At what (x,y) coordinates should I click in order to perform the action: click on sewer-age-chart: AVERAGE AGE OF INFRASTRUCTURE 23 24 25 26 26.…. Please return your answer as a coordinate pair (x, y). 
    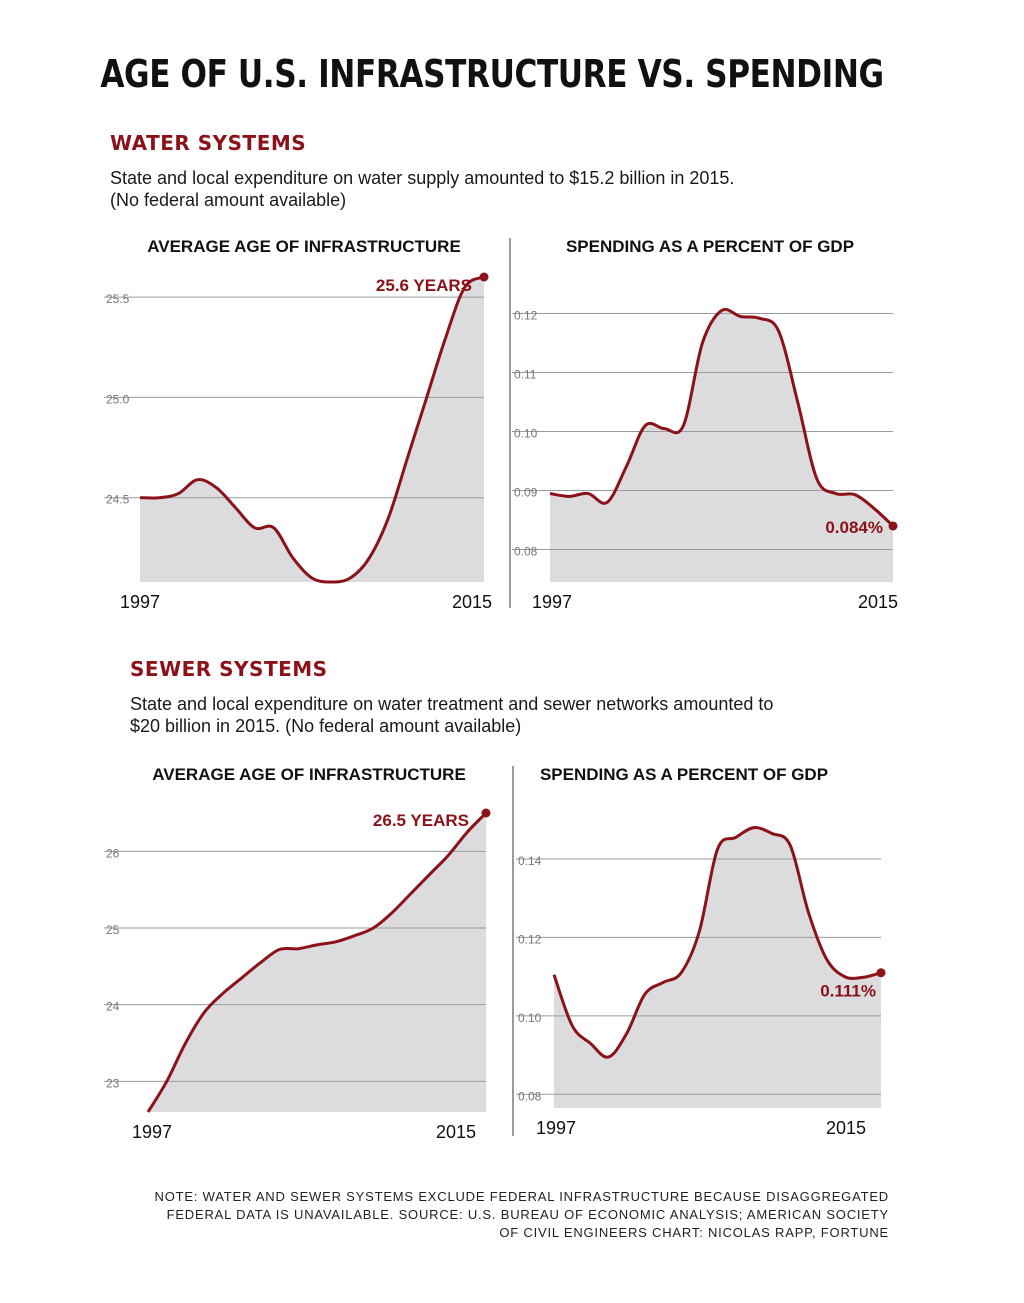
    Looking at the image, I should click on (297, 953).